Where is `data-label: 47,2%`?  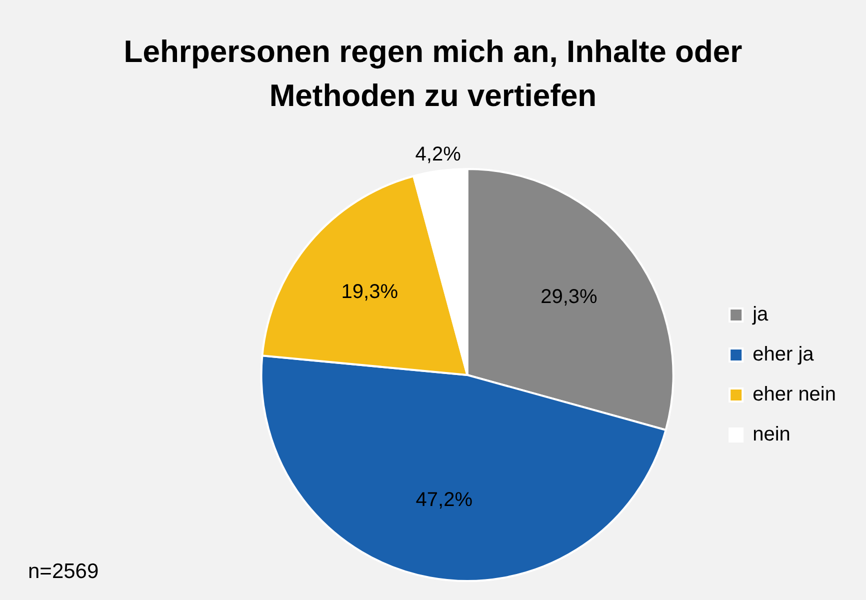
data-label: 47,2% is located at coordinates (444, 500).